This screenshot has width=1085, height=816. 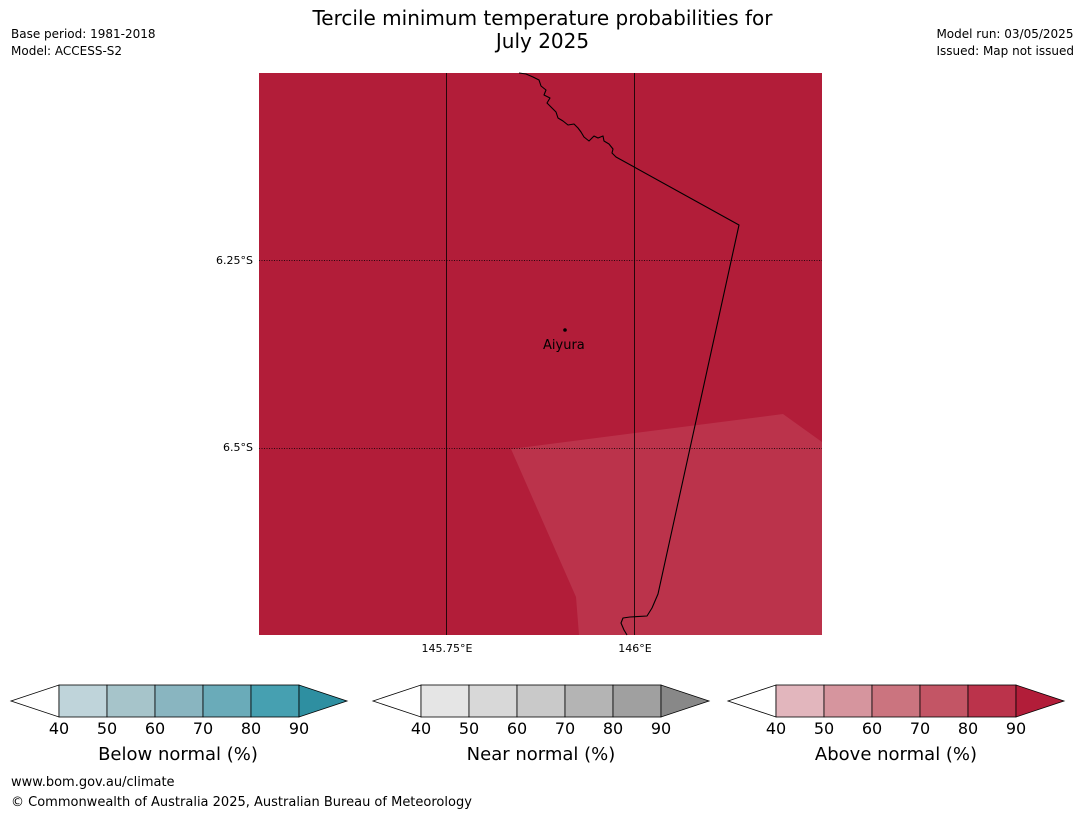 I want to click on colorbar-near-normal, so click(x=541, y=701).